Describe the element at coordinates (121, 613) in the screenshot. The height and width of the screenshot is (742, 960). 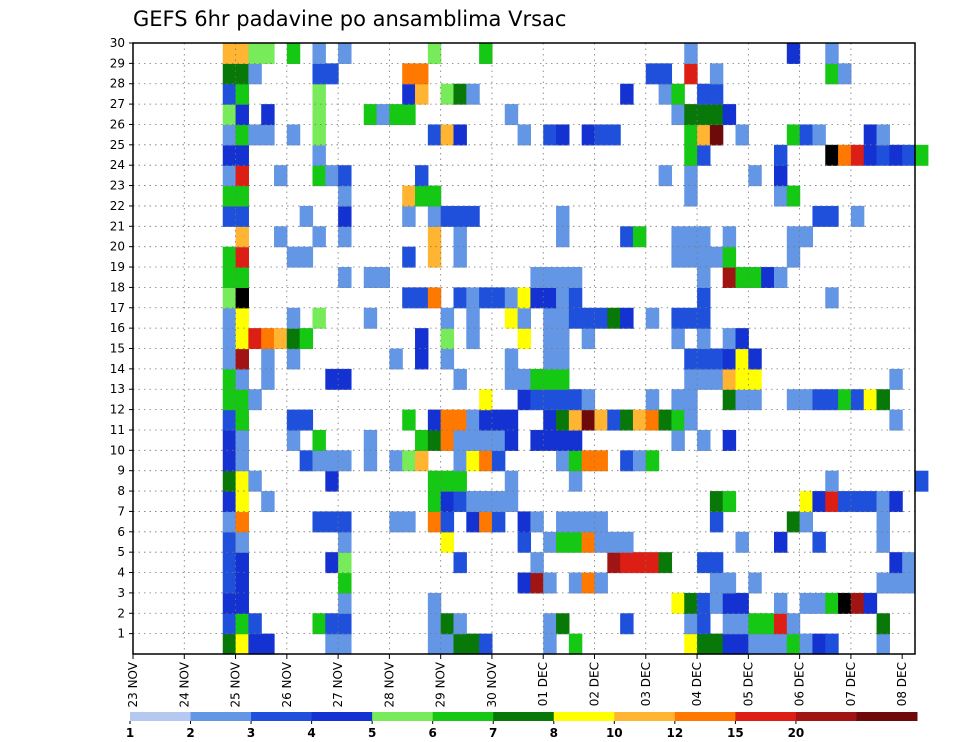
I see `y-tick-label: 2` at that location.